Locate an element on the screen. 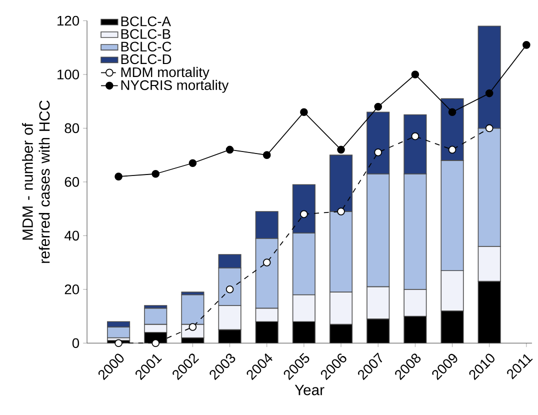 The height and width of the screenshot is (415, 538). y-tick-label: 80 is located at coordinates (72, 128).